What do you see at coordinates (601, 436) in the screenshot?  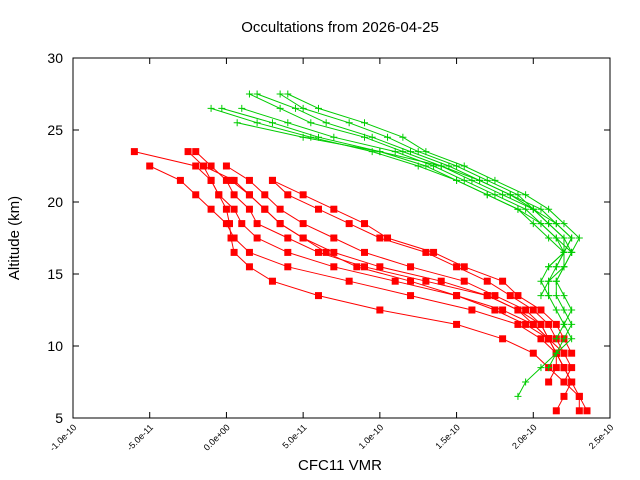 I see `x-tick-label: 2.5e-10` at bounding box center [601, 436].